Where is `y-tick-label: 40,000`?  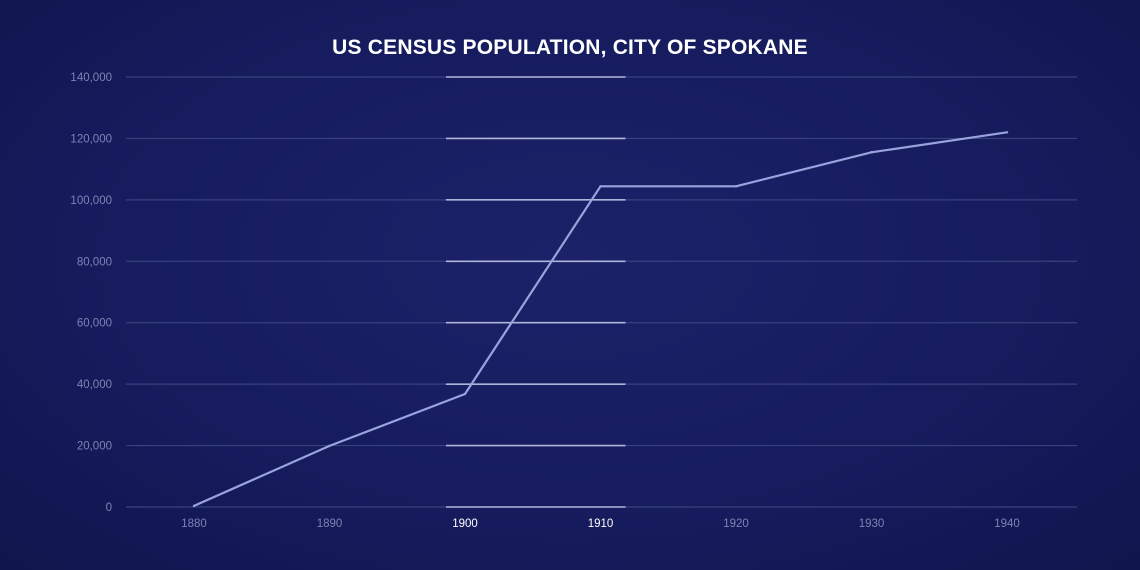
y-tick-label: 40,000 is located at coordinates (94, 385).